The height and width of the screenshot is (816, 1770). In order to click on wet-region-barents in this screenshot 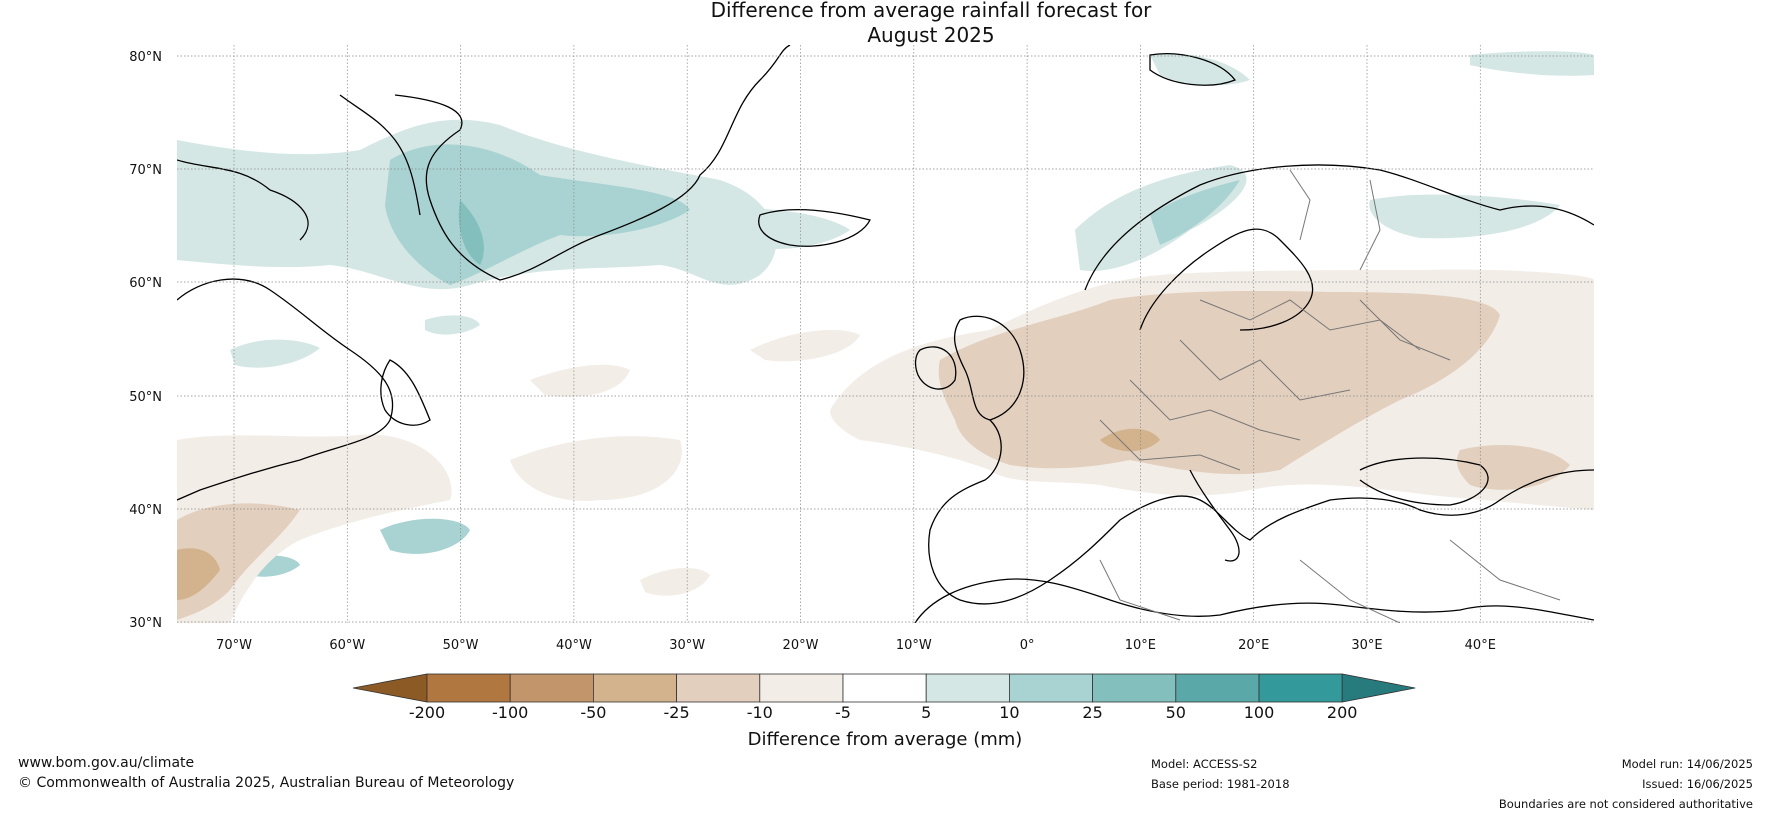, I will do `click(1464, 216)`.